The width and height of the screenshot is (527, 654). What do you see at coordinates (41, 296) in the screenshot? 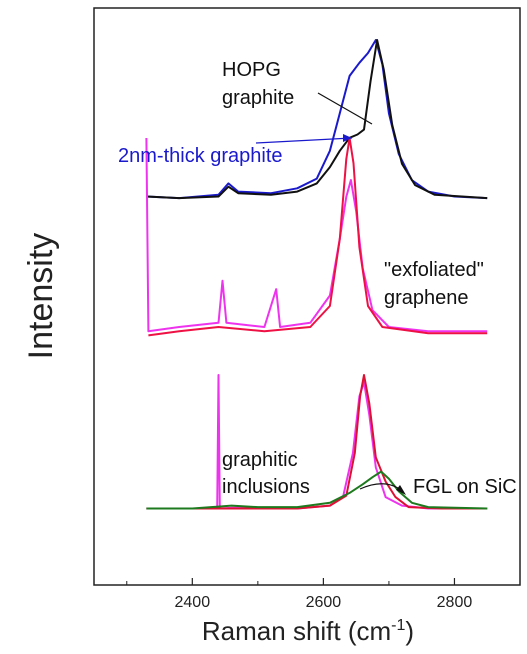
I see `y-axis-title: Intensity` at bounding box center [41, 296].